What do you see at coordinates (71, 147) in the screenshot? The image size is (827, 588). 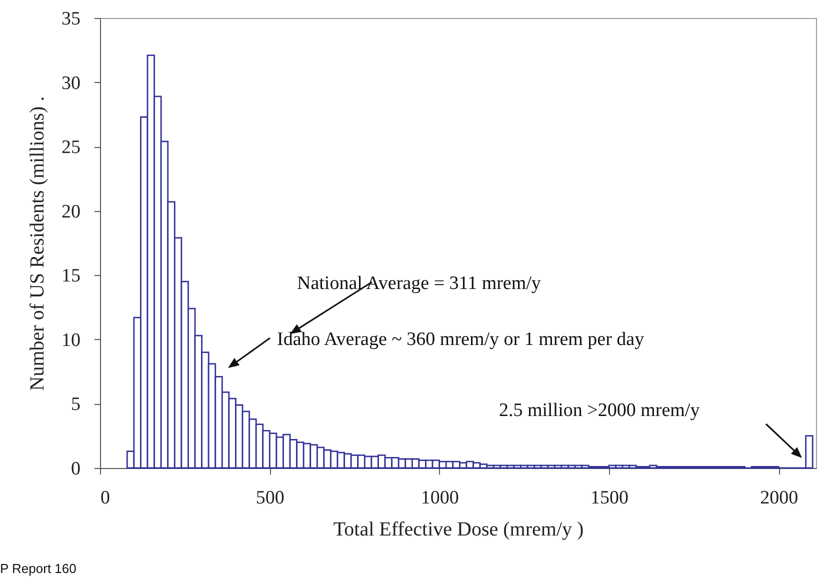 I see `y-tick-label: 25` at bounding box center [71, 147].